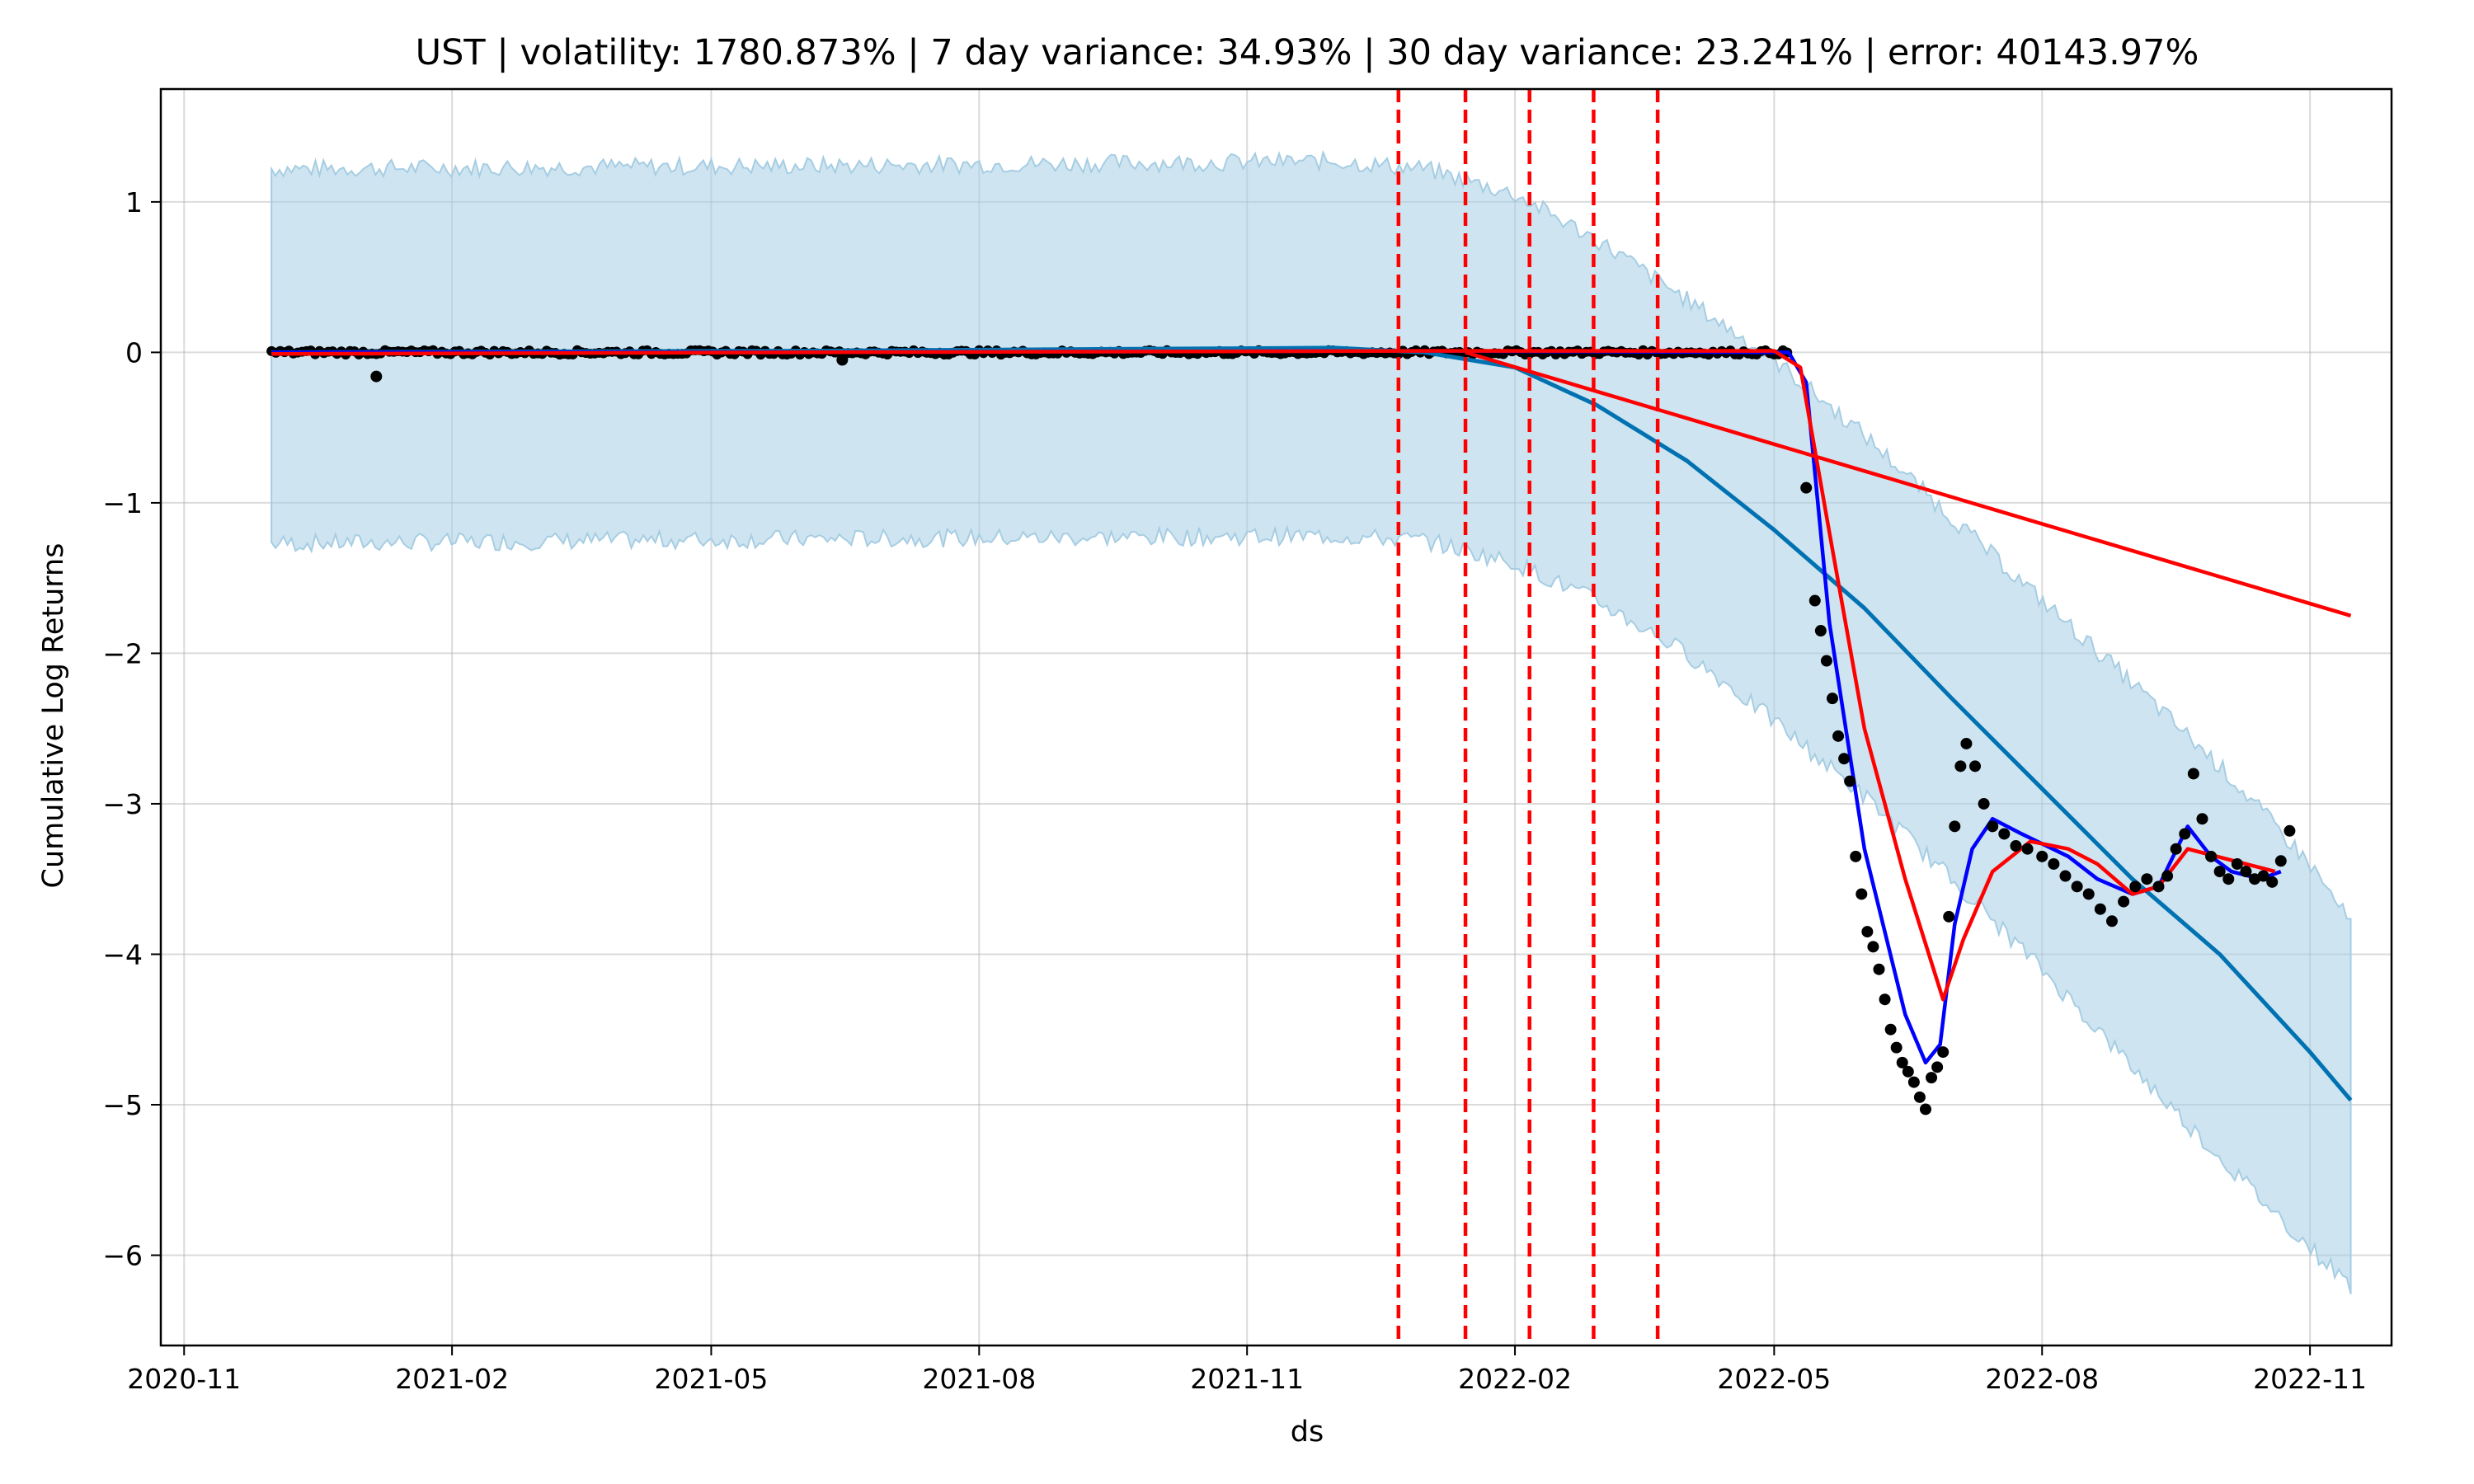 This screenshot has height=1484, width=2474. I want to click on changepoints, so click(1528, 717).